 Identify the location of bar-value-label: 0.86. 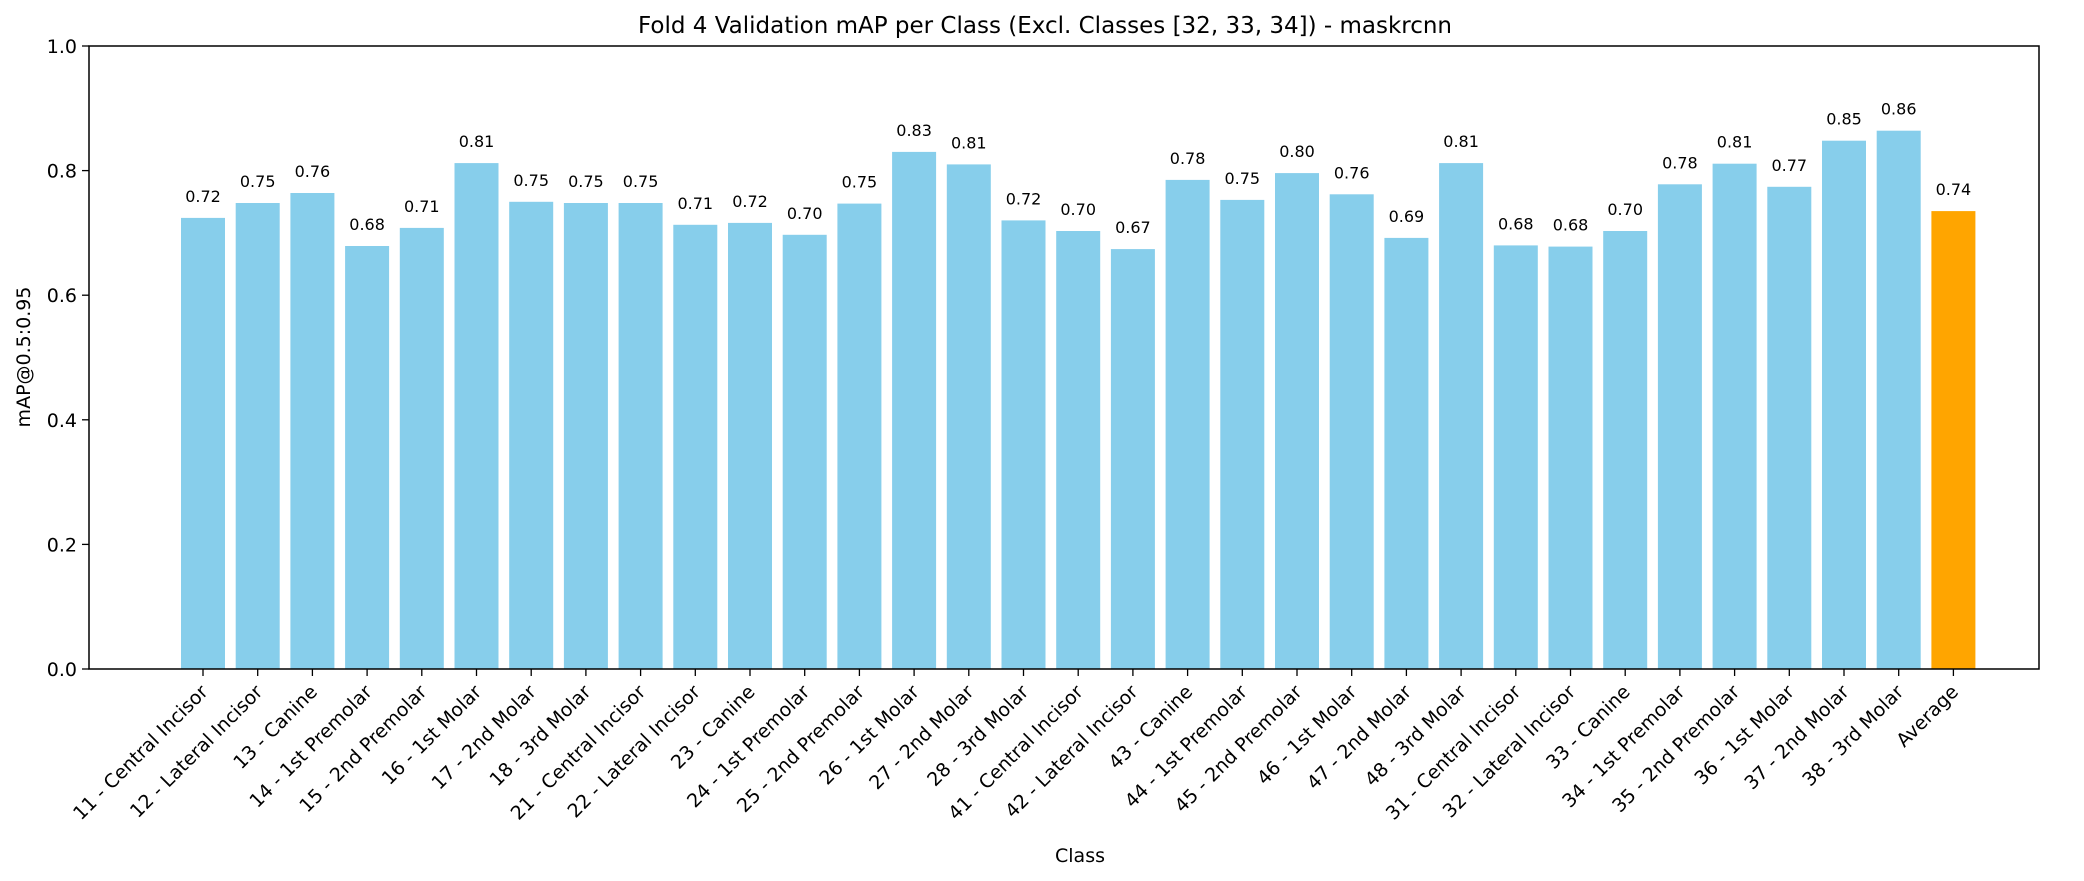
(1899, 109).